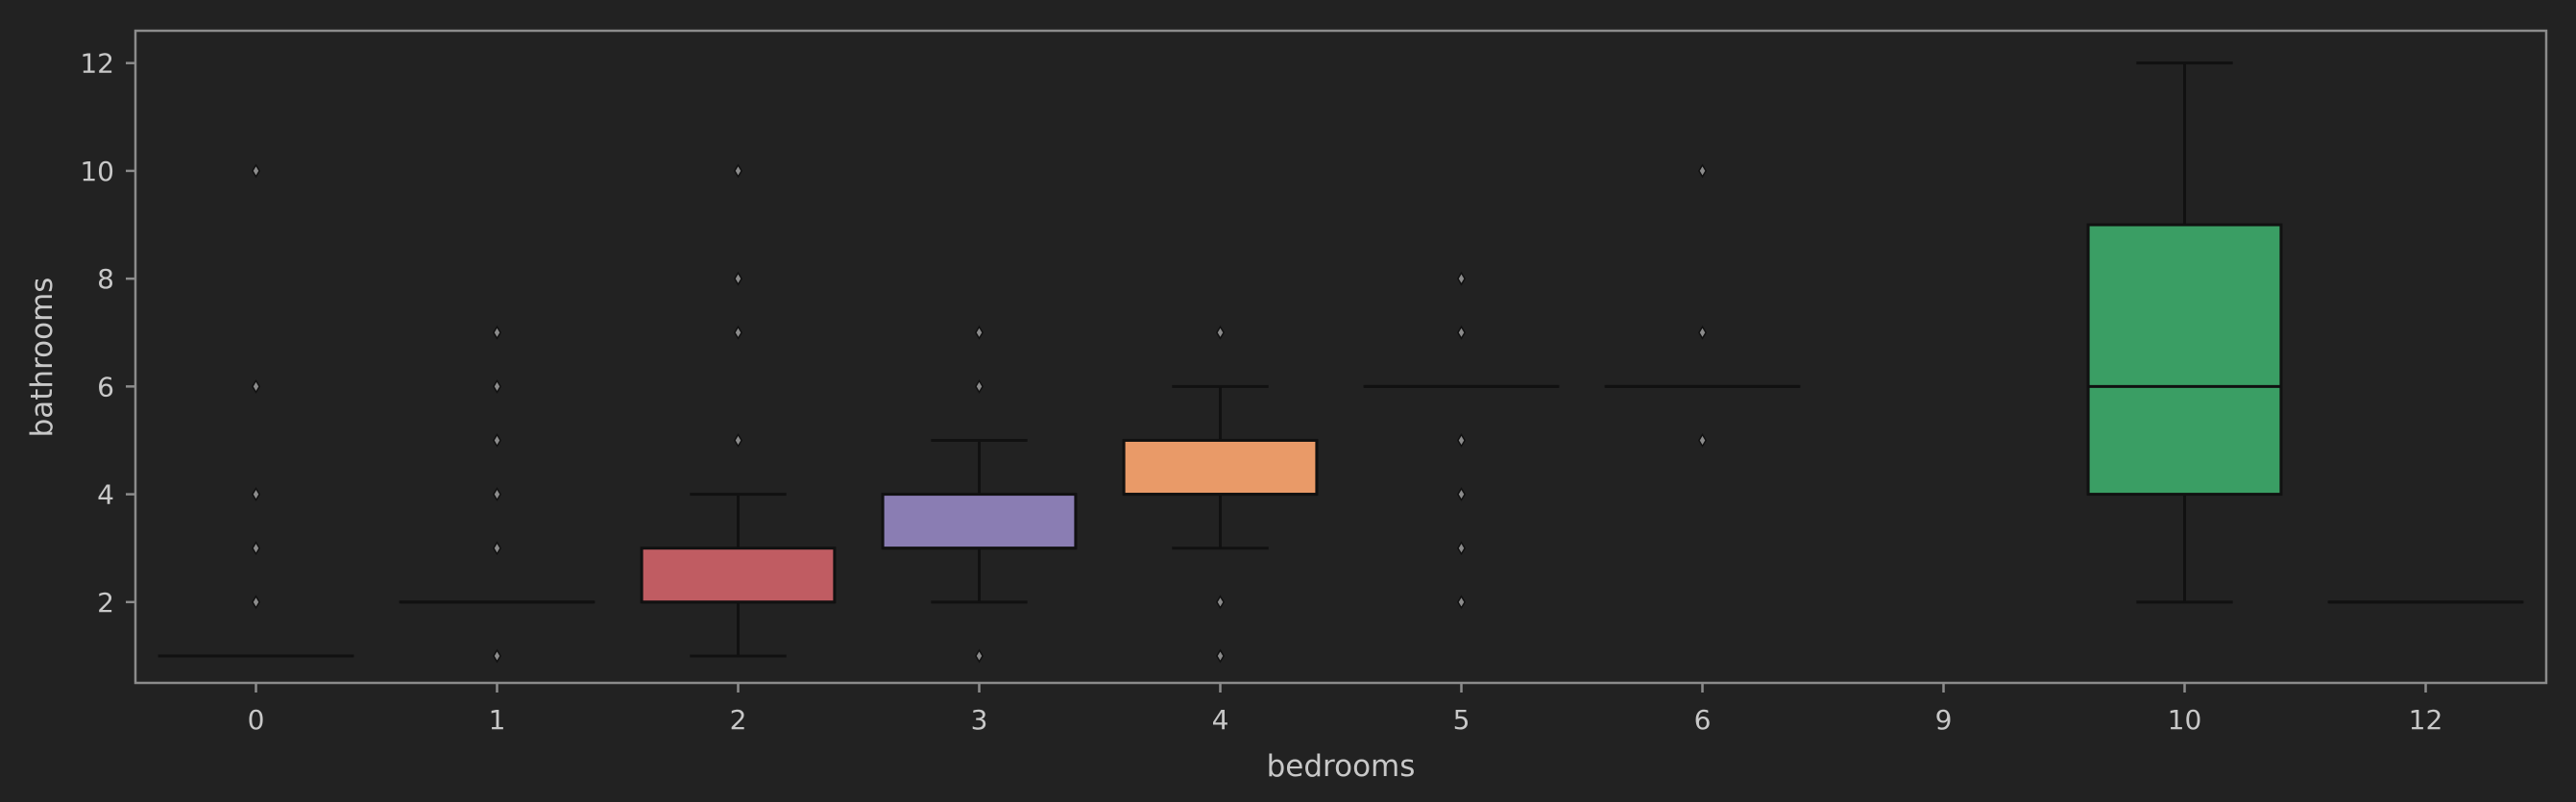  I want to click on x-axis-label: bedrooms, so click(1341, 766).